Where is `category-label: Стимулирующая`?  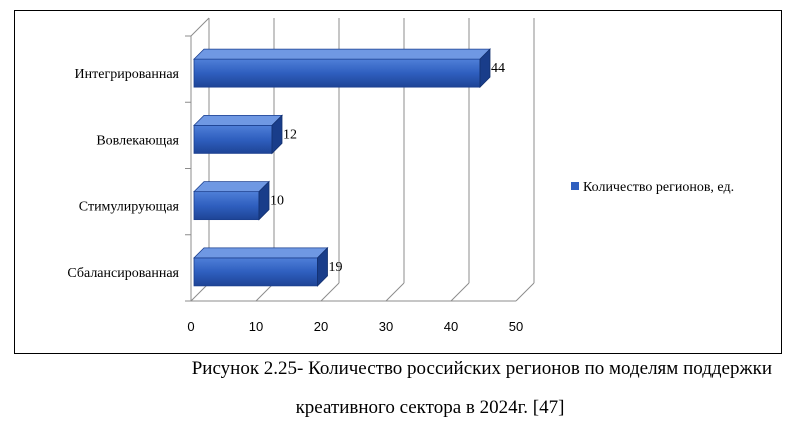 category-label: Стимулирующая is located at coordinates (129, 207).